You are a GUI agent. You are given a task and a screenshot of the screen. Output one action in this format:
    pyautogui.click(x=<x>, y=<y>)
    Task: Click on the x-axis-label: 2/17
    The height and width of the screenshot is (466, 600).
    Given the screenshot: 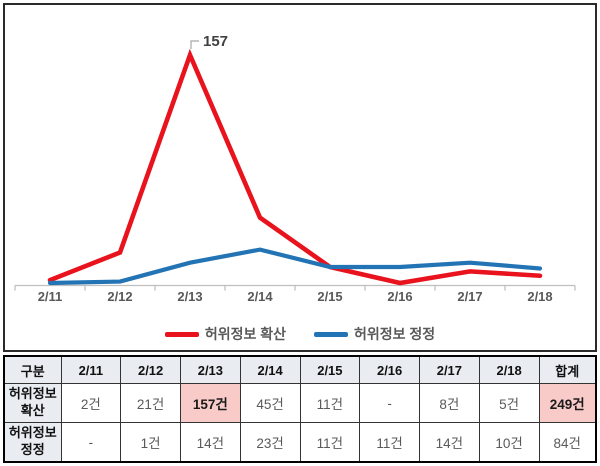 What is the action you would take?
    pyautogui.click(x=469, y=296)
    